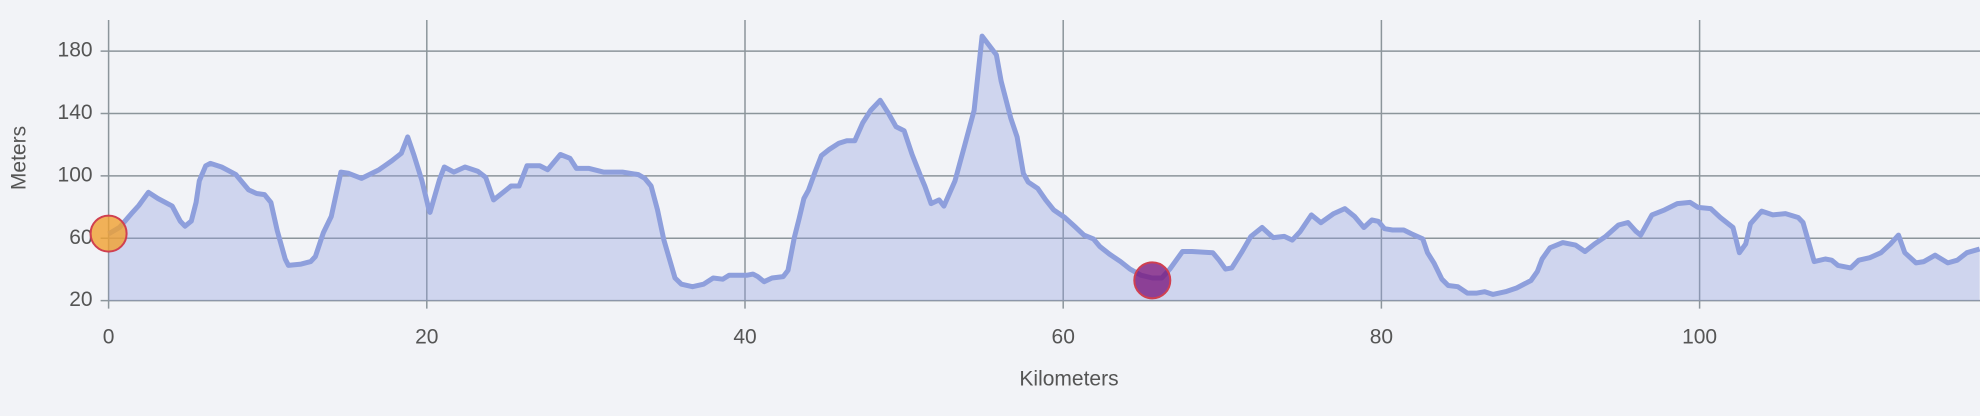  I want to click on x-tick-label: 100, so click(1699, 337).